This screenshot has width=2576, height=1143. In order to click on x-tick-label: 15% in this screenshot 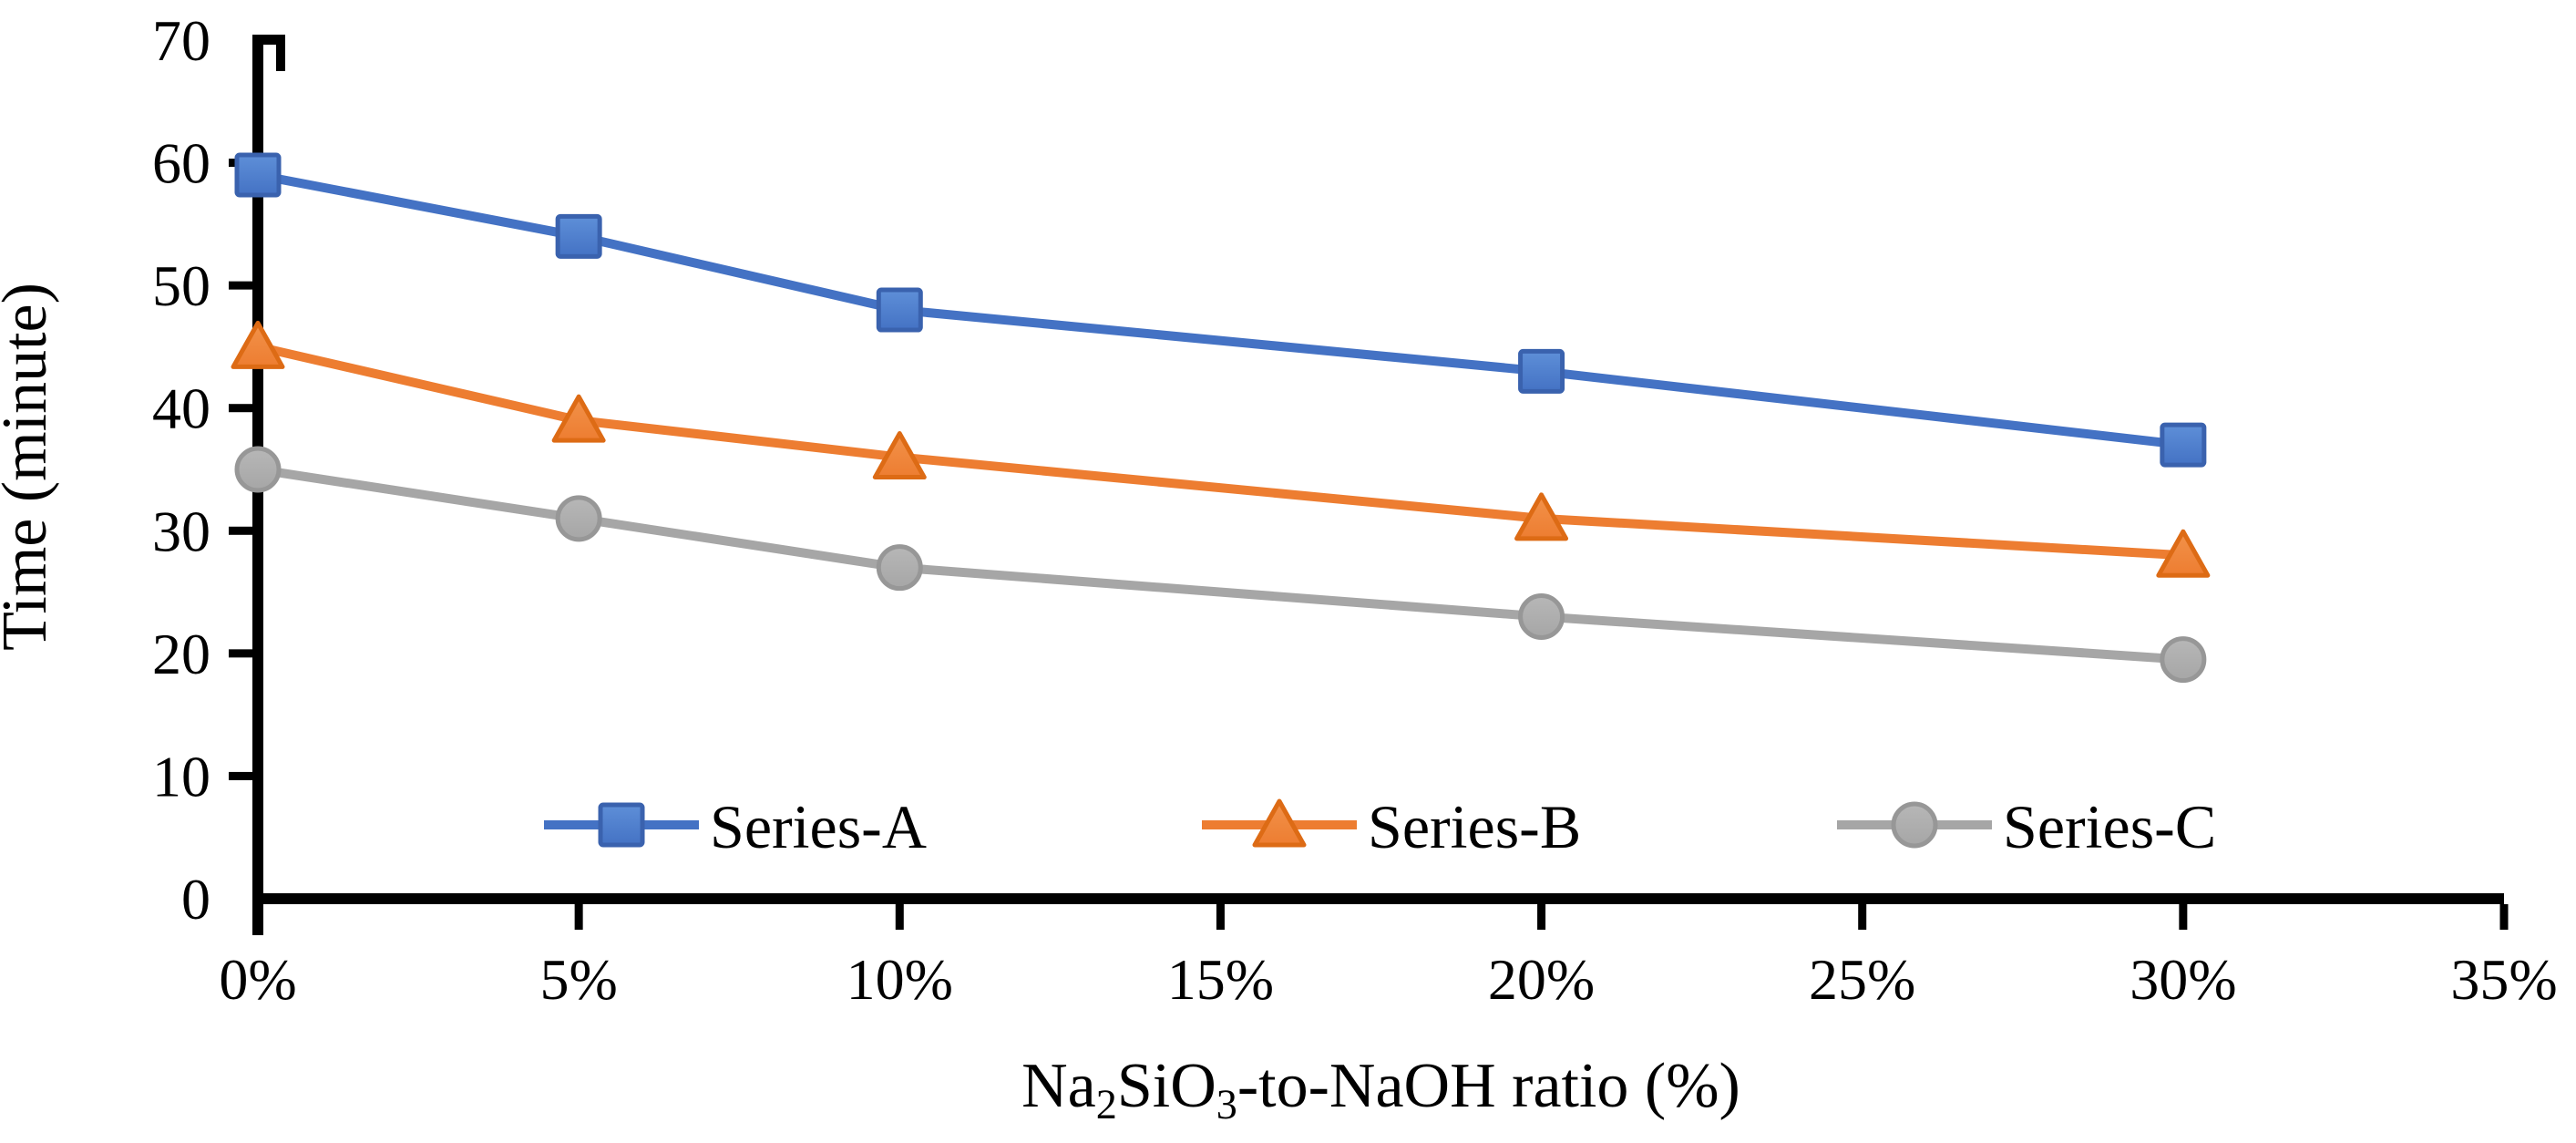, I will do `click(1220, 979)`.